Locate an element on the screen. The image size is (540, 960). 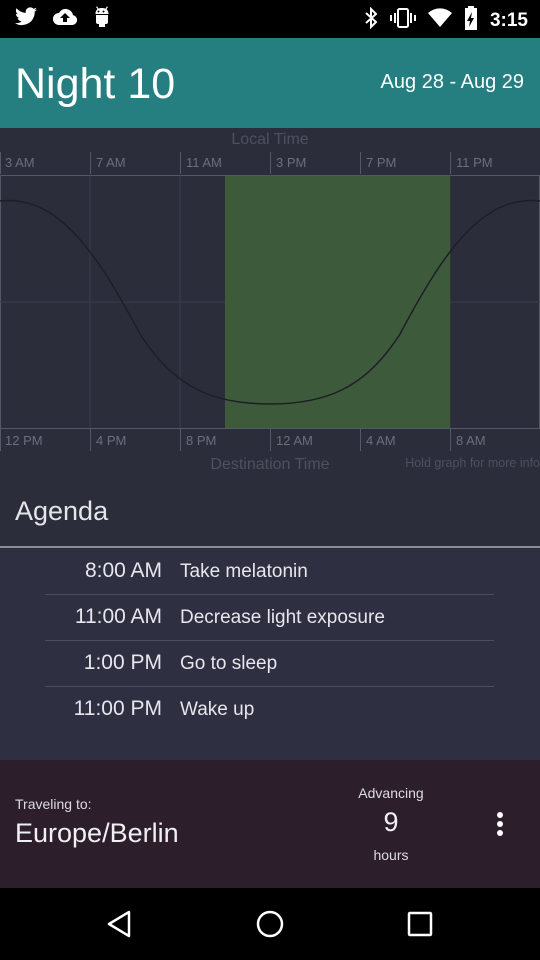
agenda-item-task: Take melatonin is located at coordinates (244, 571).